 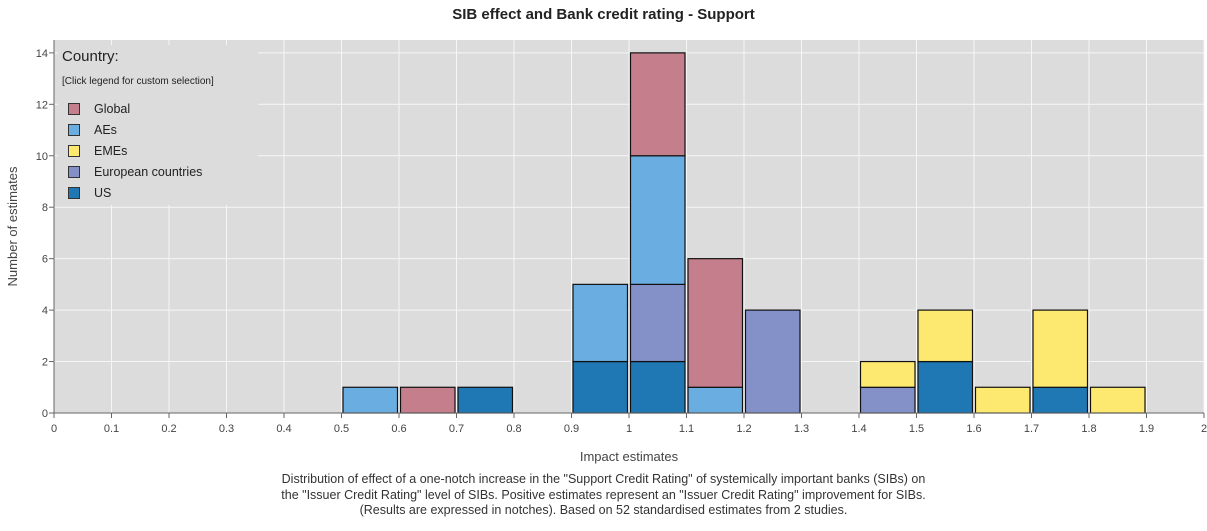 What do you see at coordinates (456, 429) in the screenshot?
I see `x-tick-label: 0.7` at bounding box center [456, 429].